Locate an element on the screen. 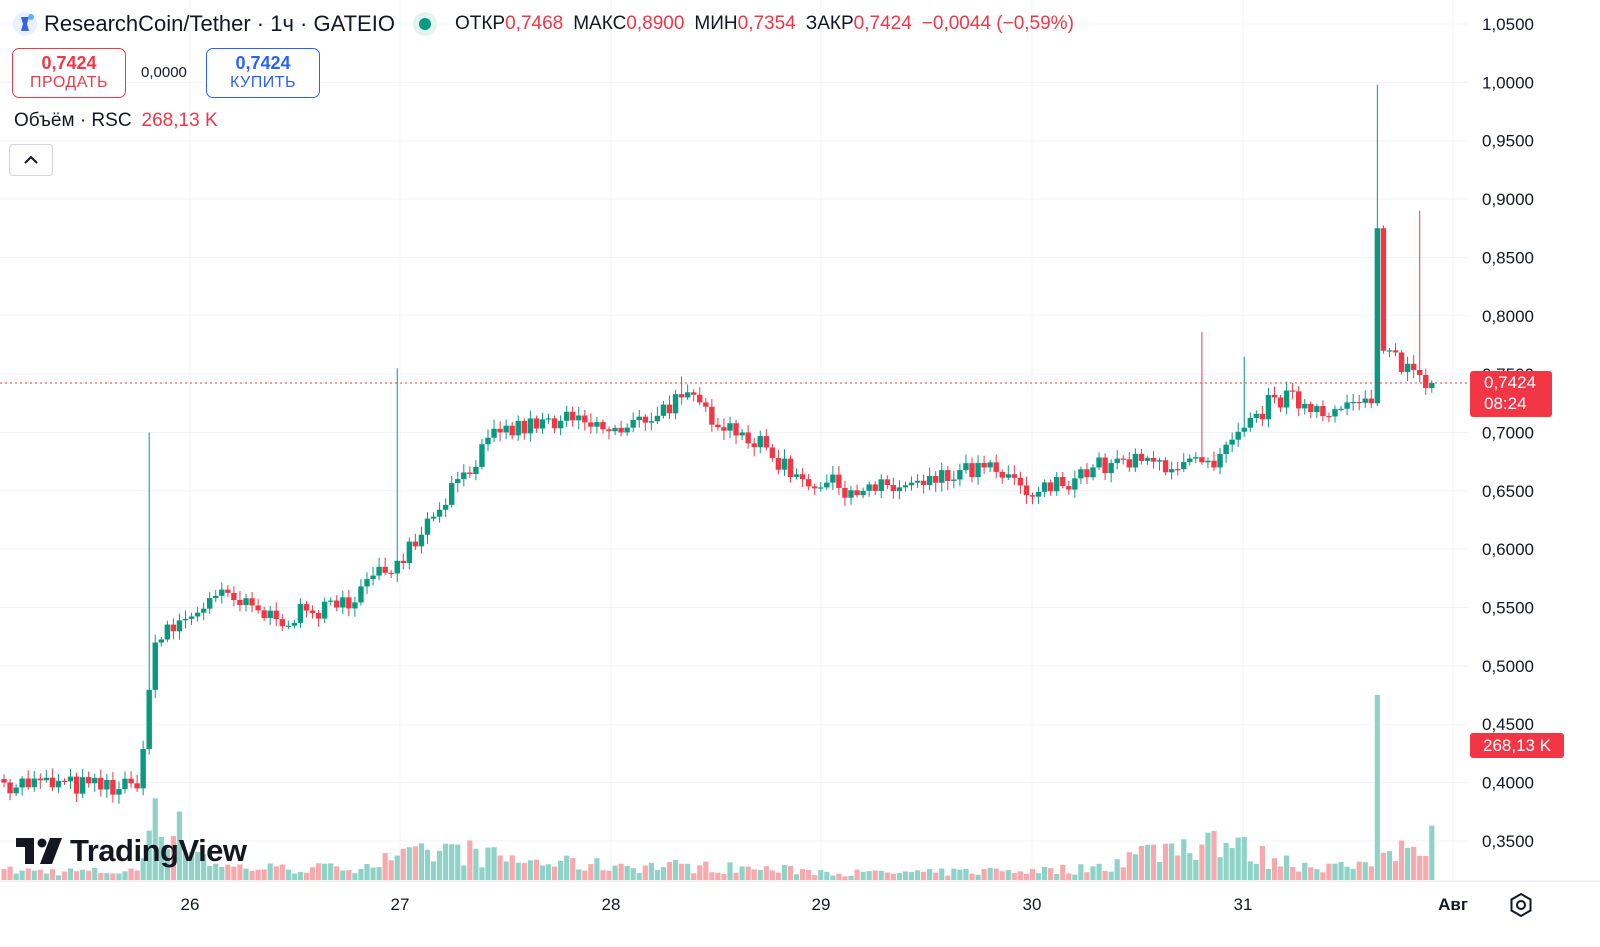 Image resolution: width=1600 pixels, height=947 pixels. change-value: −0,0044 (−0,59%) is located at coordinates (997, 23).